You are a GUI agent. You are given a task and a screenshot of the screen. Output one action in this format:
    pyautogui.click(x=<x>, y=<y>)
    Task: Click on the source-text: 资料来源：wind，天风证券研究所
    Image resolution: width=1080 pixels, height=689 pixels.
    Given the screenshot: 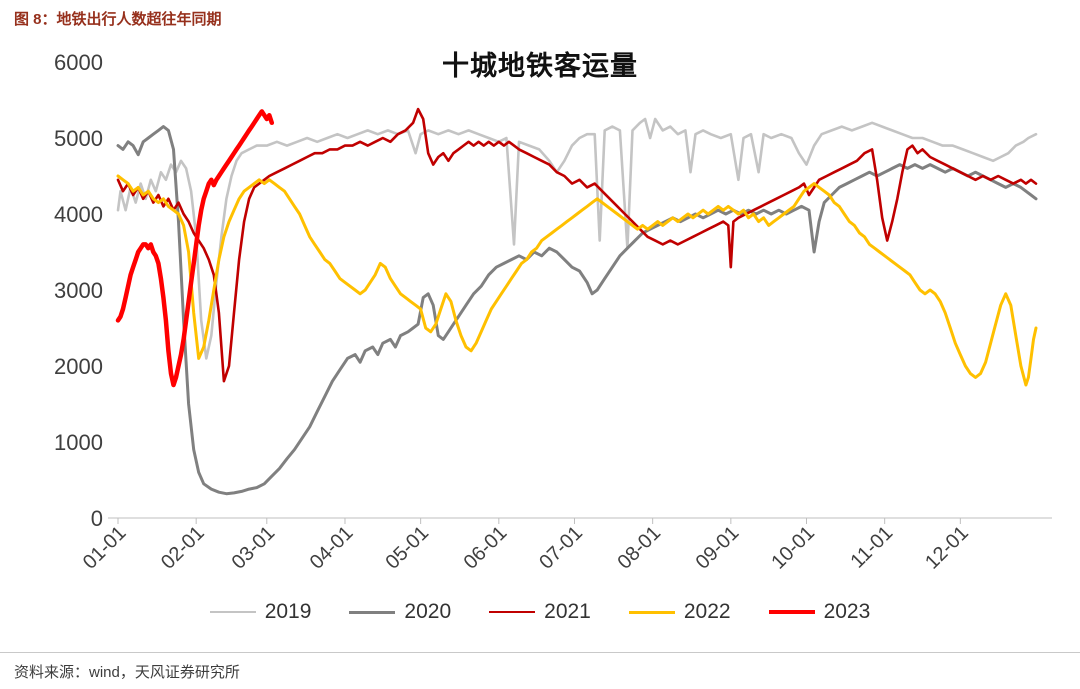 What is the action you would take?
    pyautogui.click(x=127, y=672)
    